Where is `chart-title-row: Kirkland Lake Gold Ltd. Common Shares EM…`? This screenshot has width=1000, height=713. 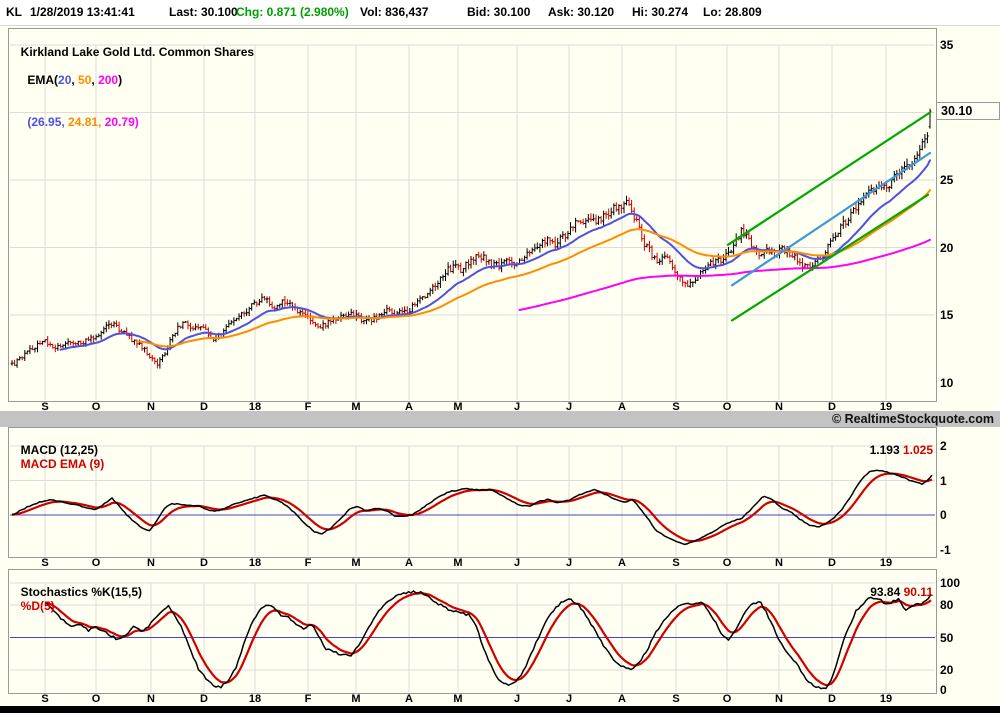
chart-title-row: Kirkland Lake Gold Ltd. Common Shares EM… is located at coordinates (139, 87).